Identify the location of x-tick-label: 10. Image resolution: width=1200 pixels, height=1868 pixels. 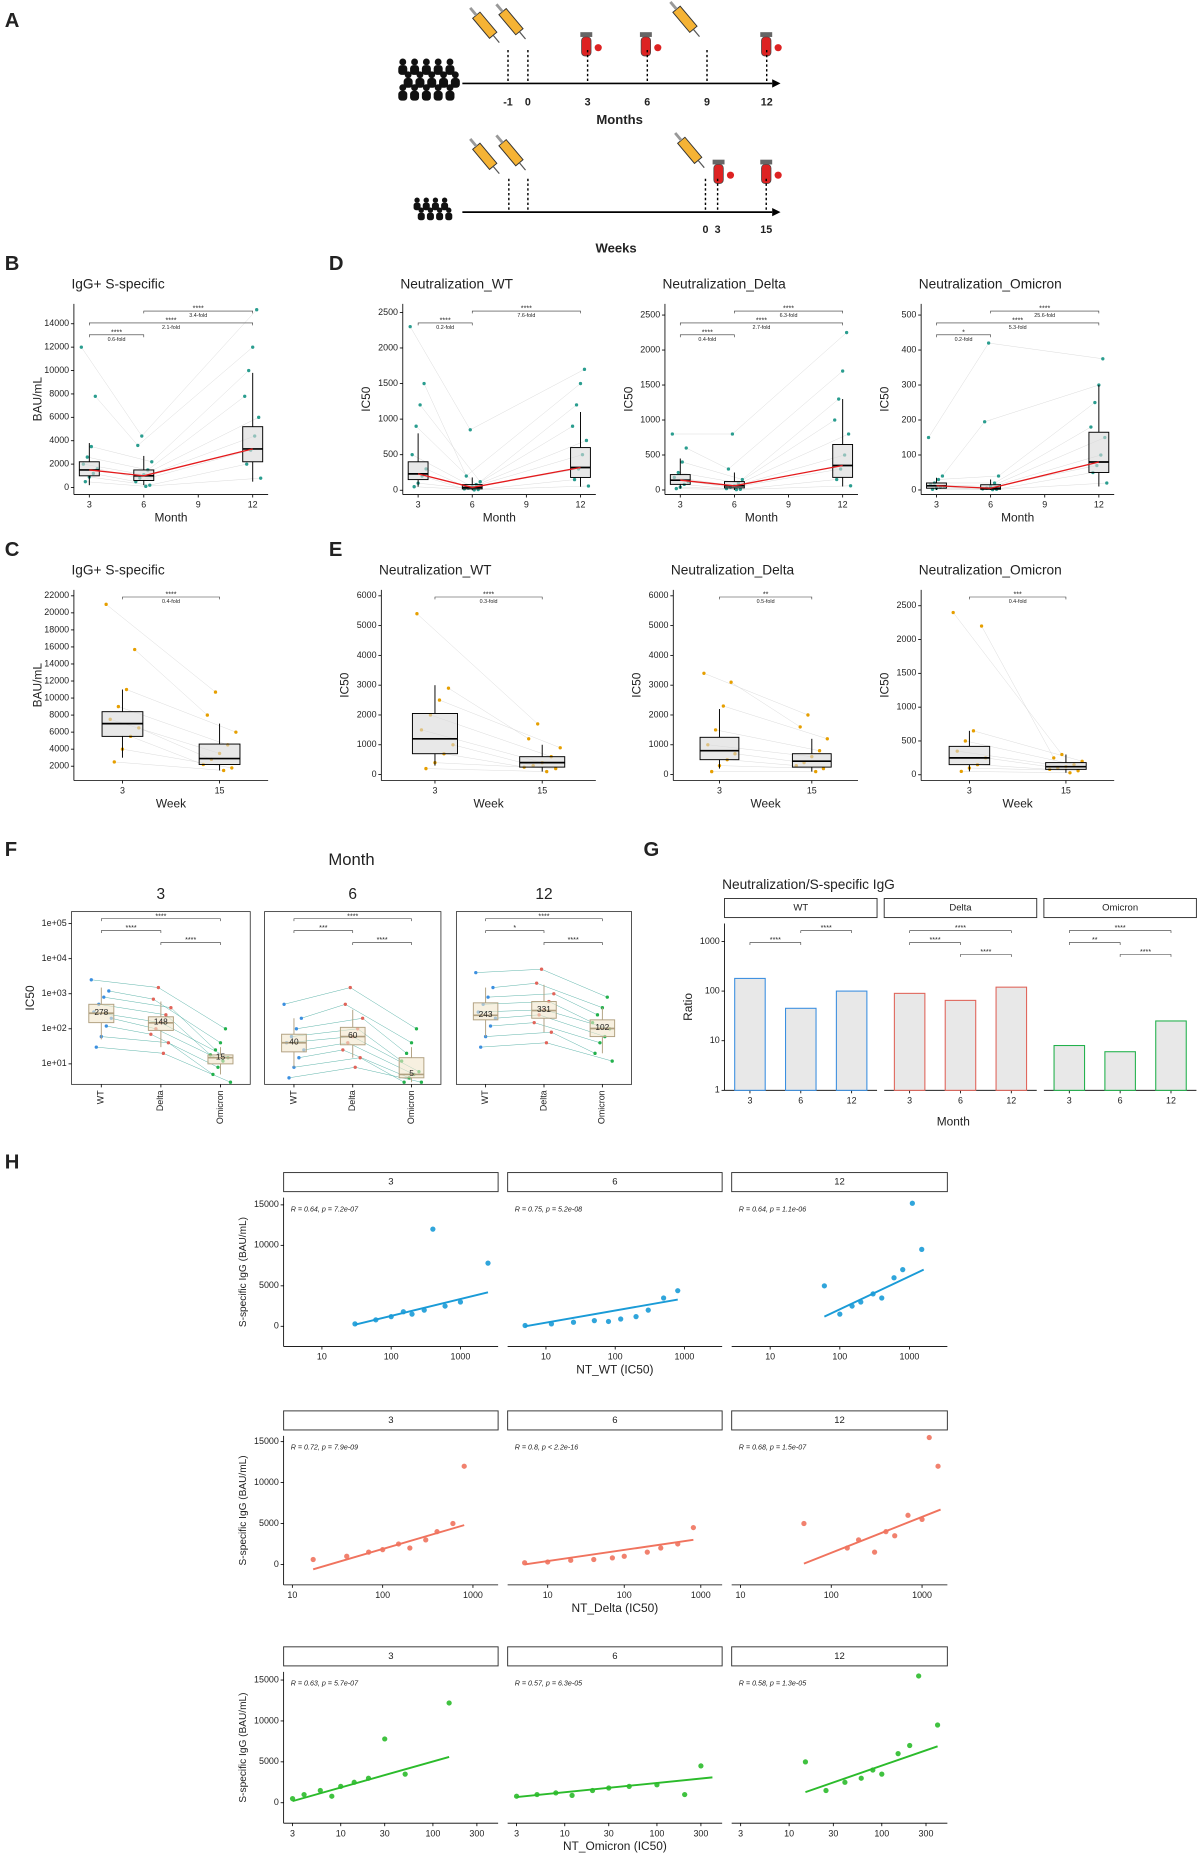
(789, 1833).